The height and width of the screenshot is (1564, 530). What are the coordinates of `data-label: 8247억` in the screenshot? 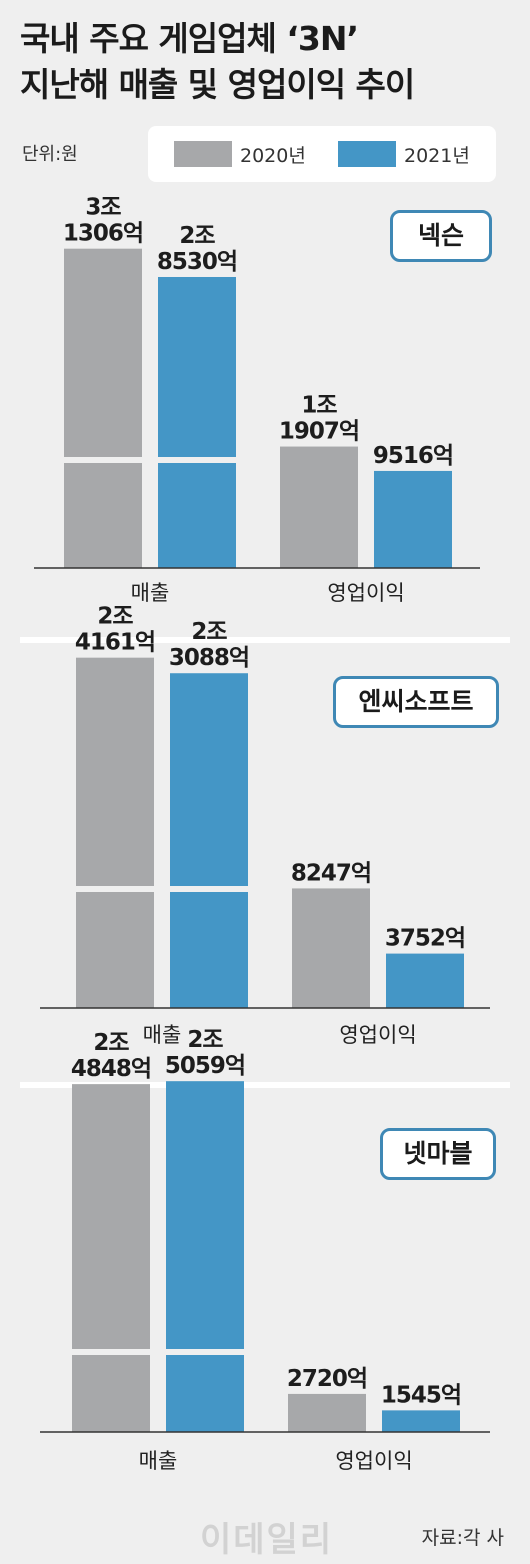 It's located at (331, 873).